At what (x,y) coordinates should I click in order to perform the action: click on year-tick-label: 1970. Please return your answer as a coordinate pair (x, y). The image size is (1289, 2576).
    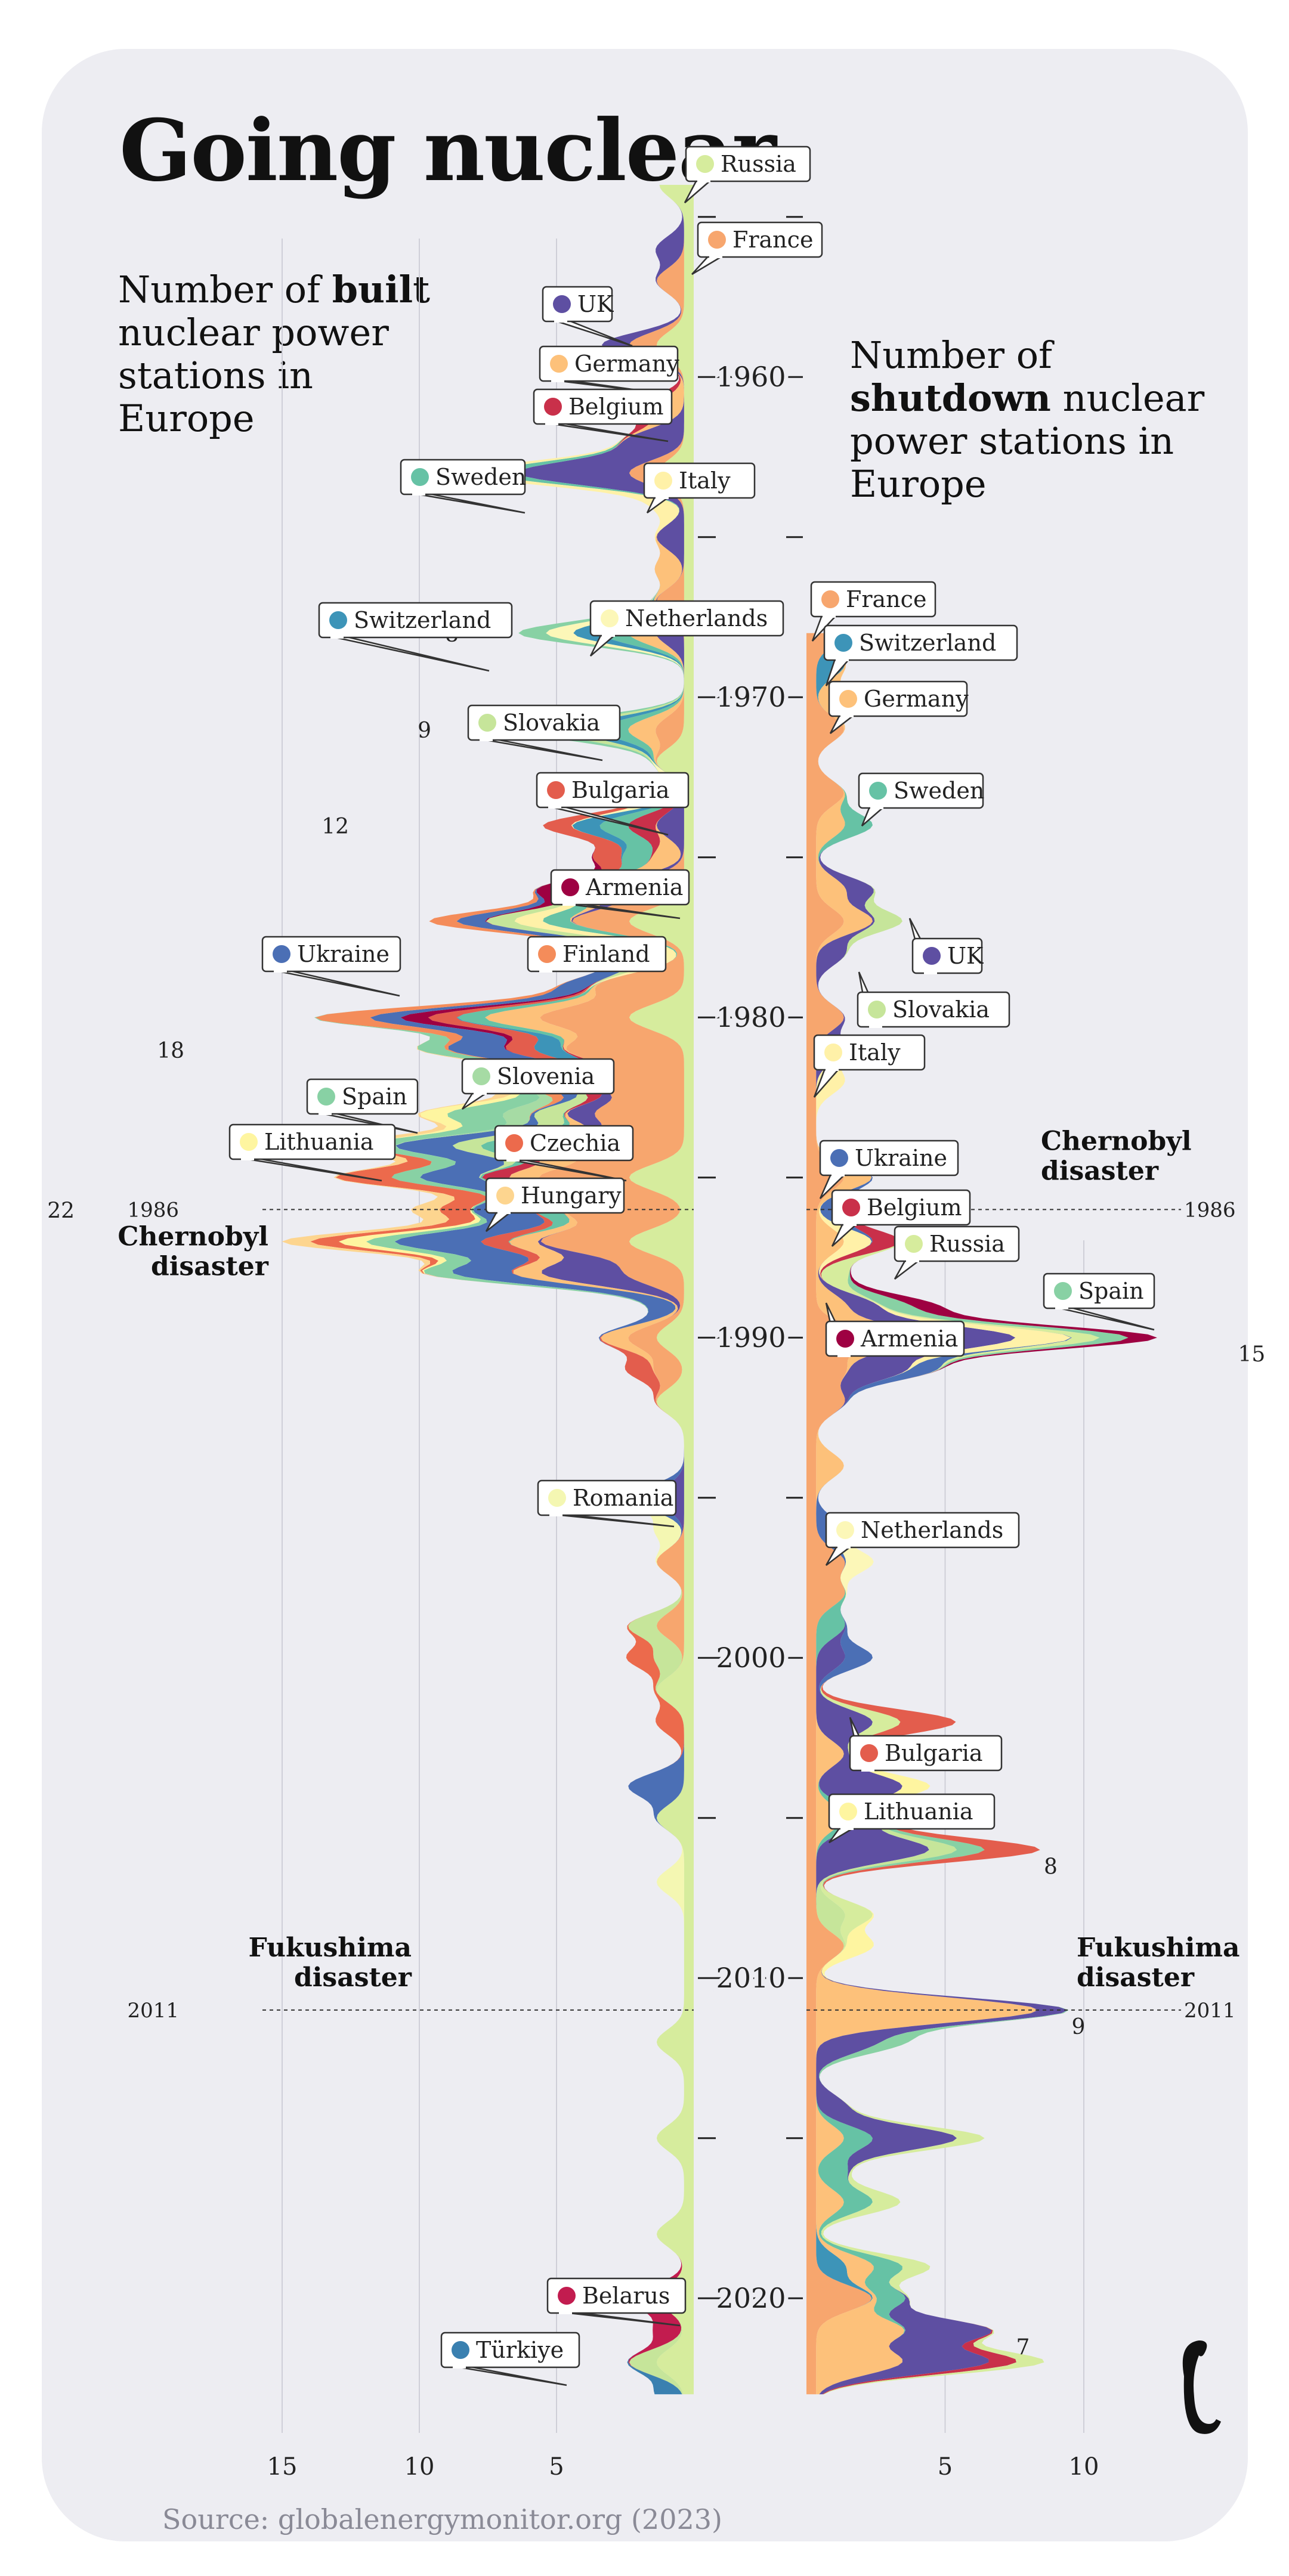
    Looking at the image, I should click on (751, 697).